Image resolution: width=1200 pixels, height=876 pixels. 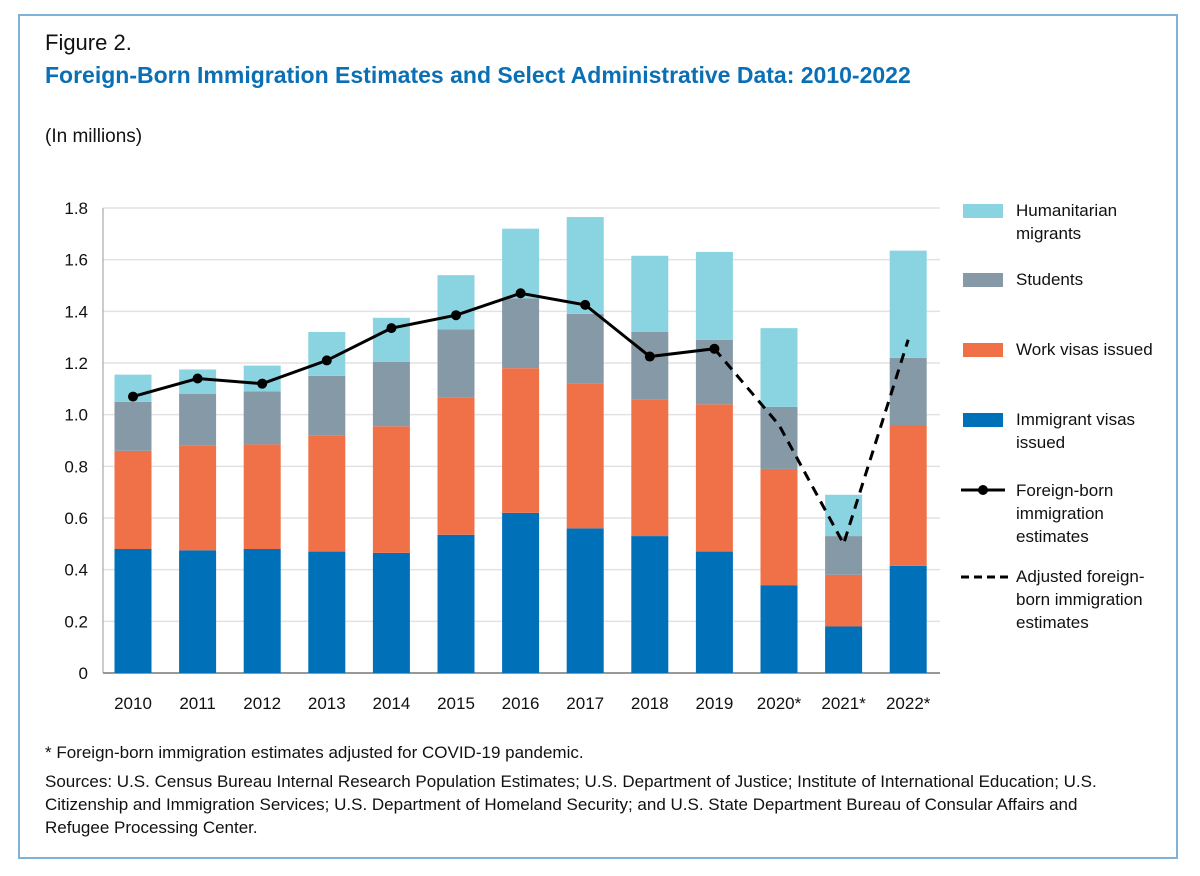 What do you see at coordinates (76, 208) in the screenshot?
I see `y-tick-label: 1.8` at bounding box center [76, 208].